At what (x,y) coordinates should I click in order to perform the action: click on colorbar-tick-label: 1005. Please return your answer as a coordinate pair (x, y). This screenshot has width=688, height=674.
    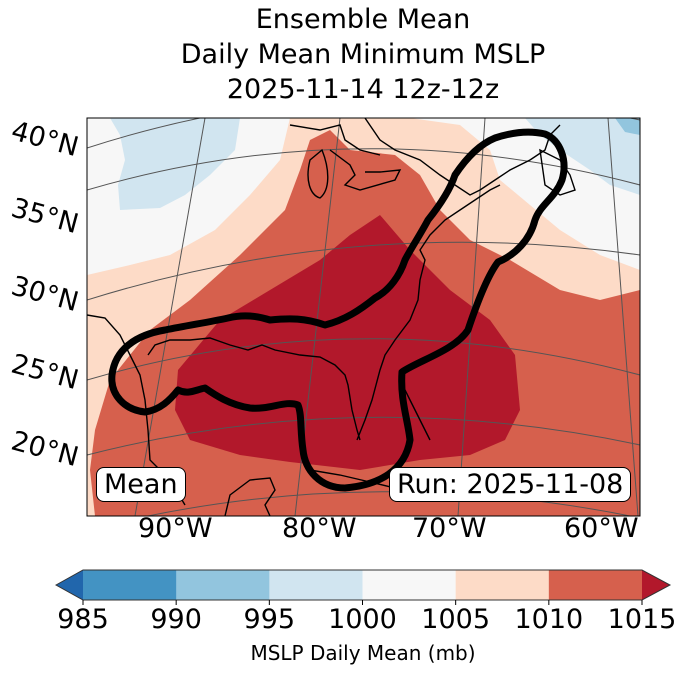
    Looking at the image, I should click on (456, 619).